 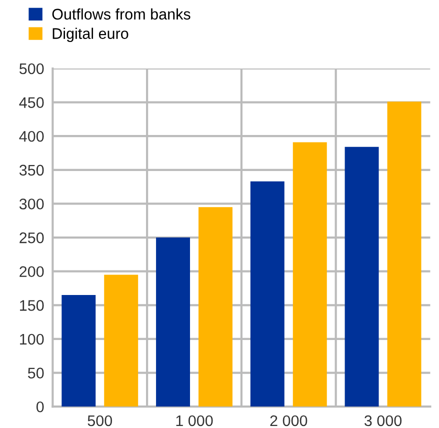 I want to click on x-tick-label: 1 000, so click(x=194, y=420).